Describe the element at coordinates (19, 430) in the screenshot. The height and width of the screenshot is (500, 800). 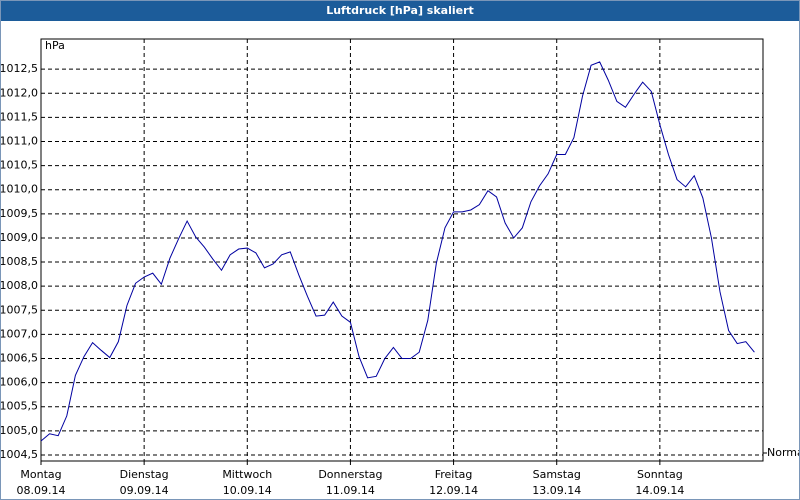
I see `y-tick-label: 1005,0` at that location.